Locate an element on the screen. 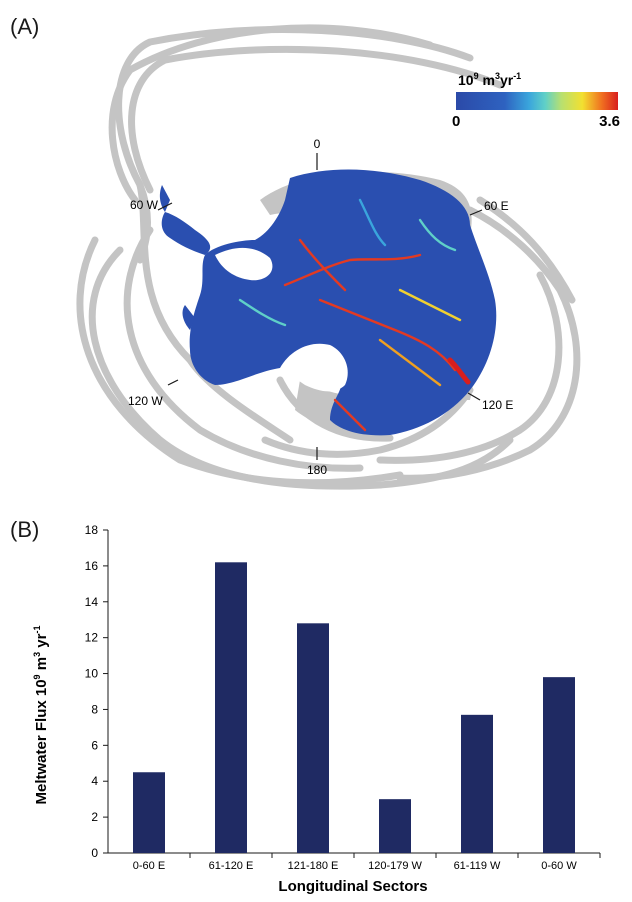 This screenshot has width=632, height=902. colorbar-gradient is located at coordinates (537, 101).